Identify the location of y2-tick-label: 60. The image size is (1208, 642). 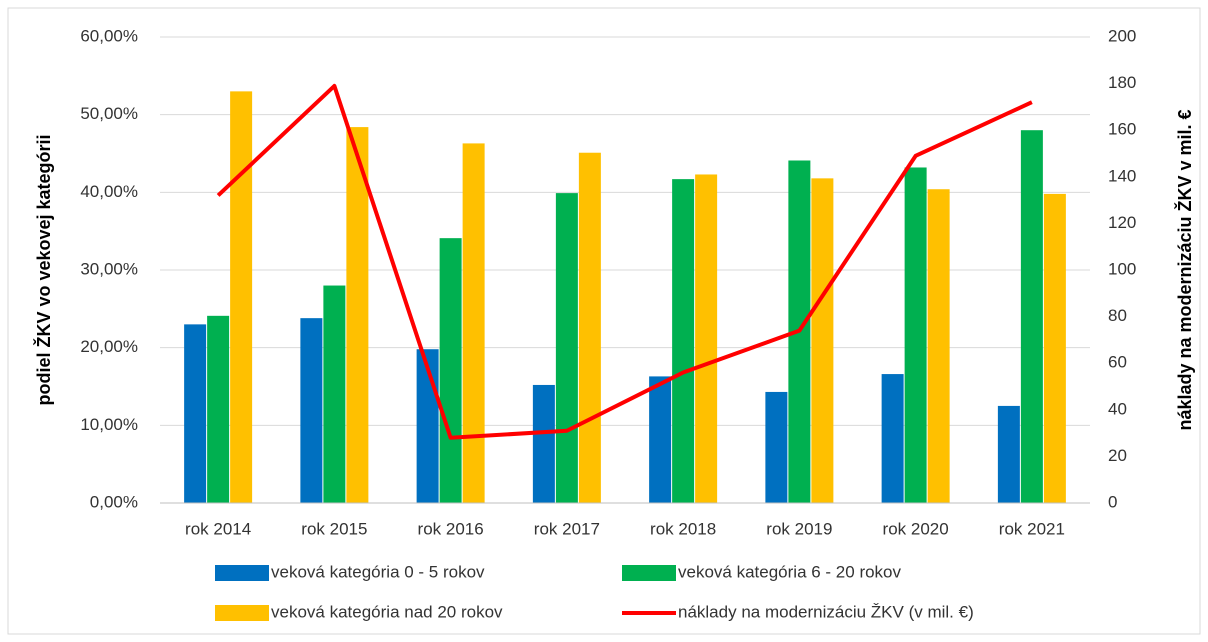
(1117, 362).